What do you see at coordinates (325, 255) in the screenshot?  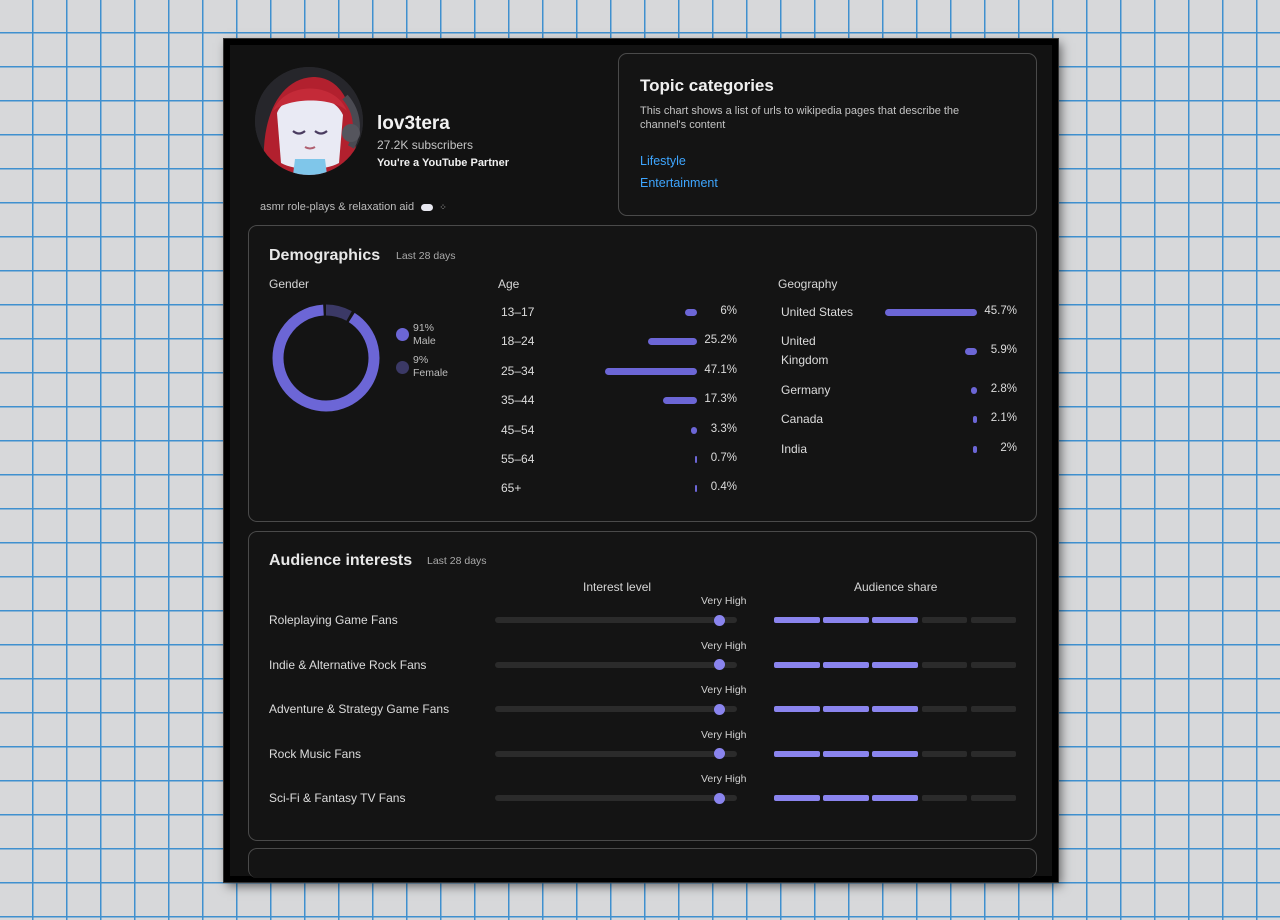 I see `demographics-title: Demographics` at bounding box center [325, 255].